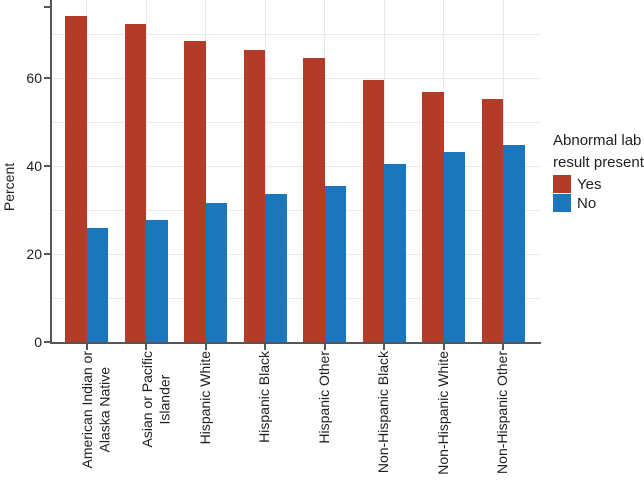 The width and height of the screenshot is (644, 484). Describe the element at coordinates (597, 140) in the screenshot. I see `legend-title-line-1: Abnormal lab` at that location.